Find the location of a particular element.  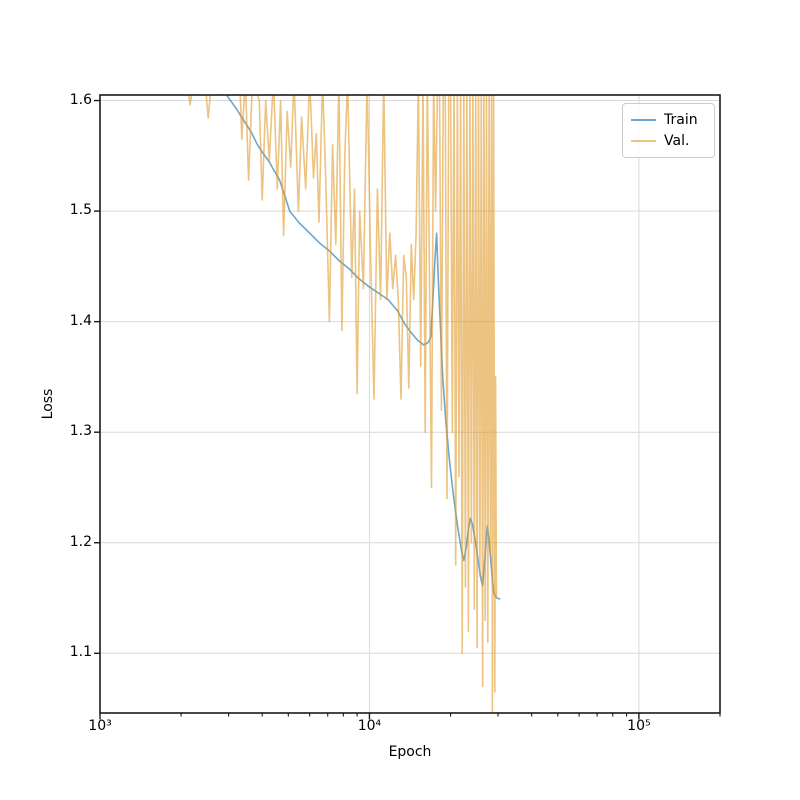

y-tick-label: 1.1 is located at coordinates (80, 652).